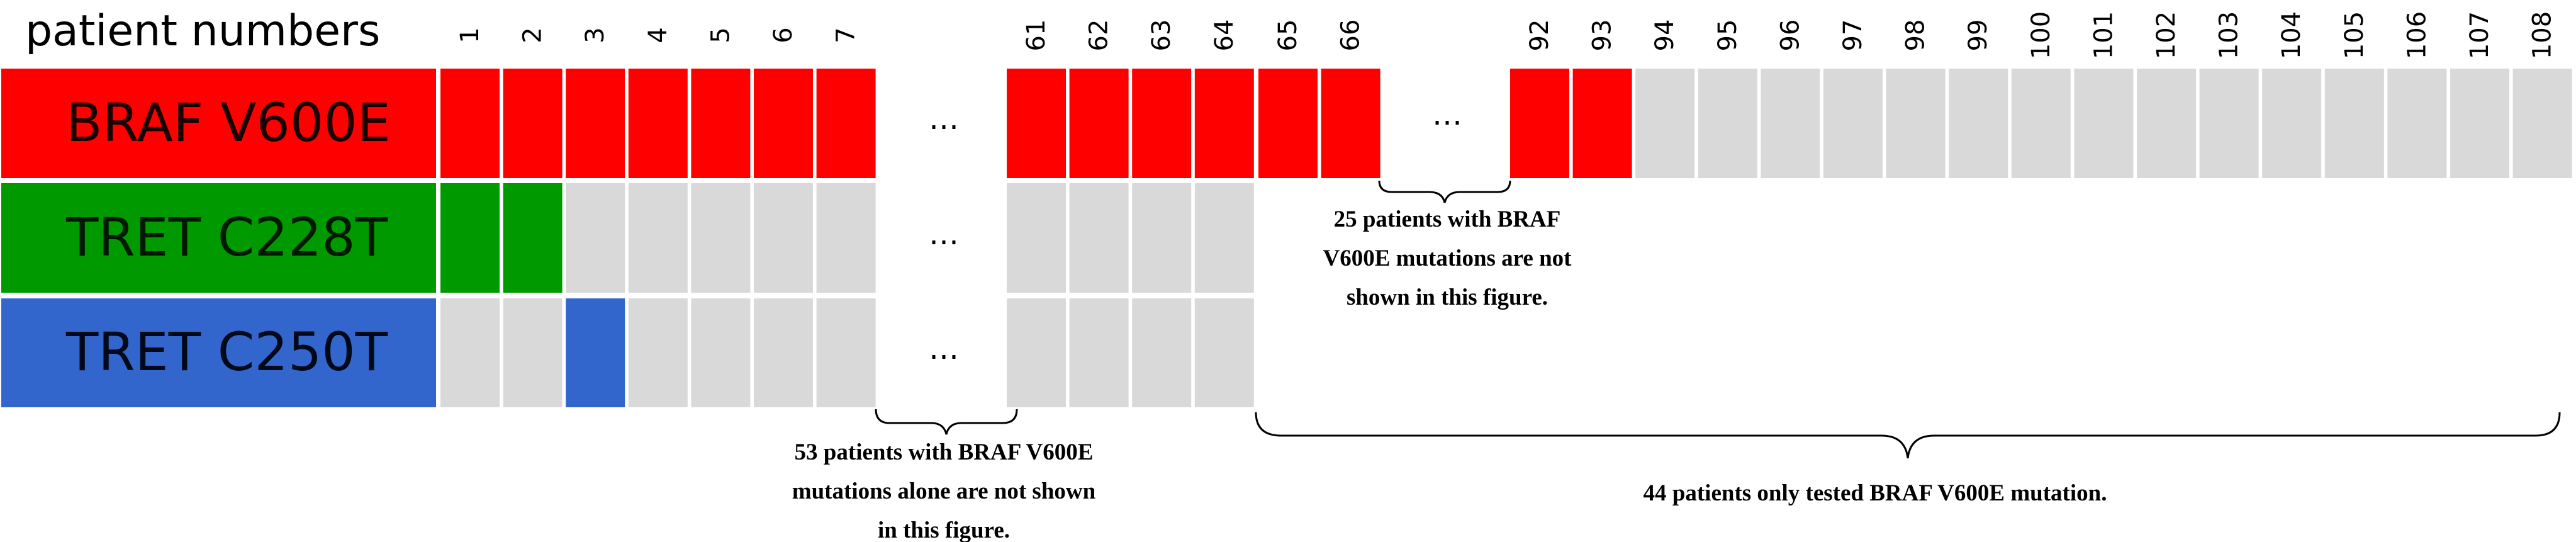 The width and height of the screenshot is (2576, 542). What do you see at coordinates (228, 123) in the screenshot?
I see `row-label-braf-text: BRAF V600E` at bounding box center [228, 123].